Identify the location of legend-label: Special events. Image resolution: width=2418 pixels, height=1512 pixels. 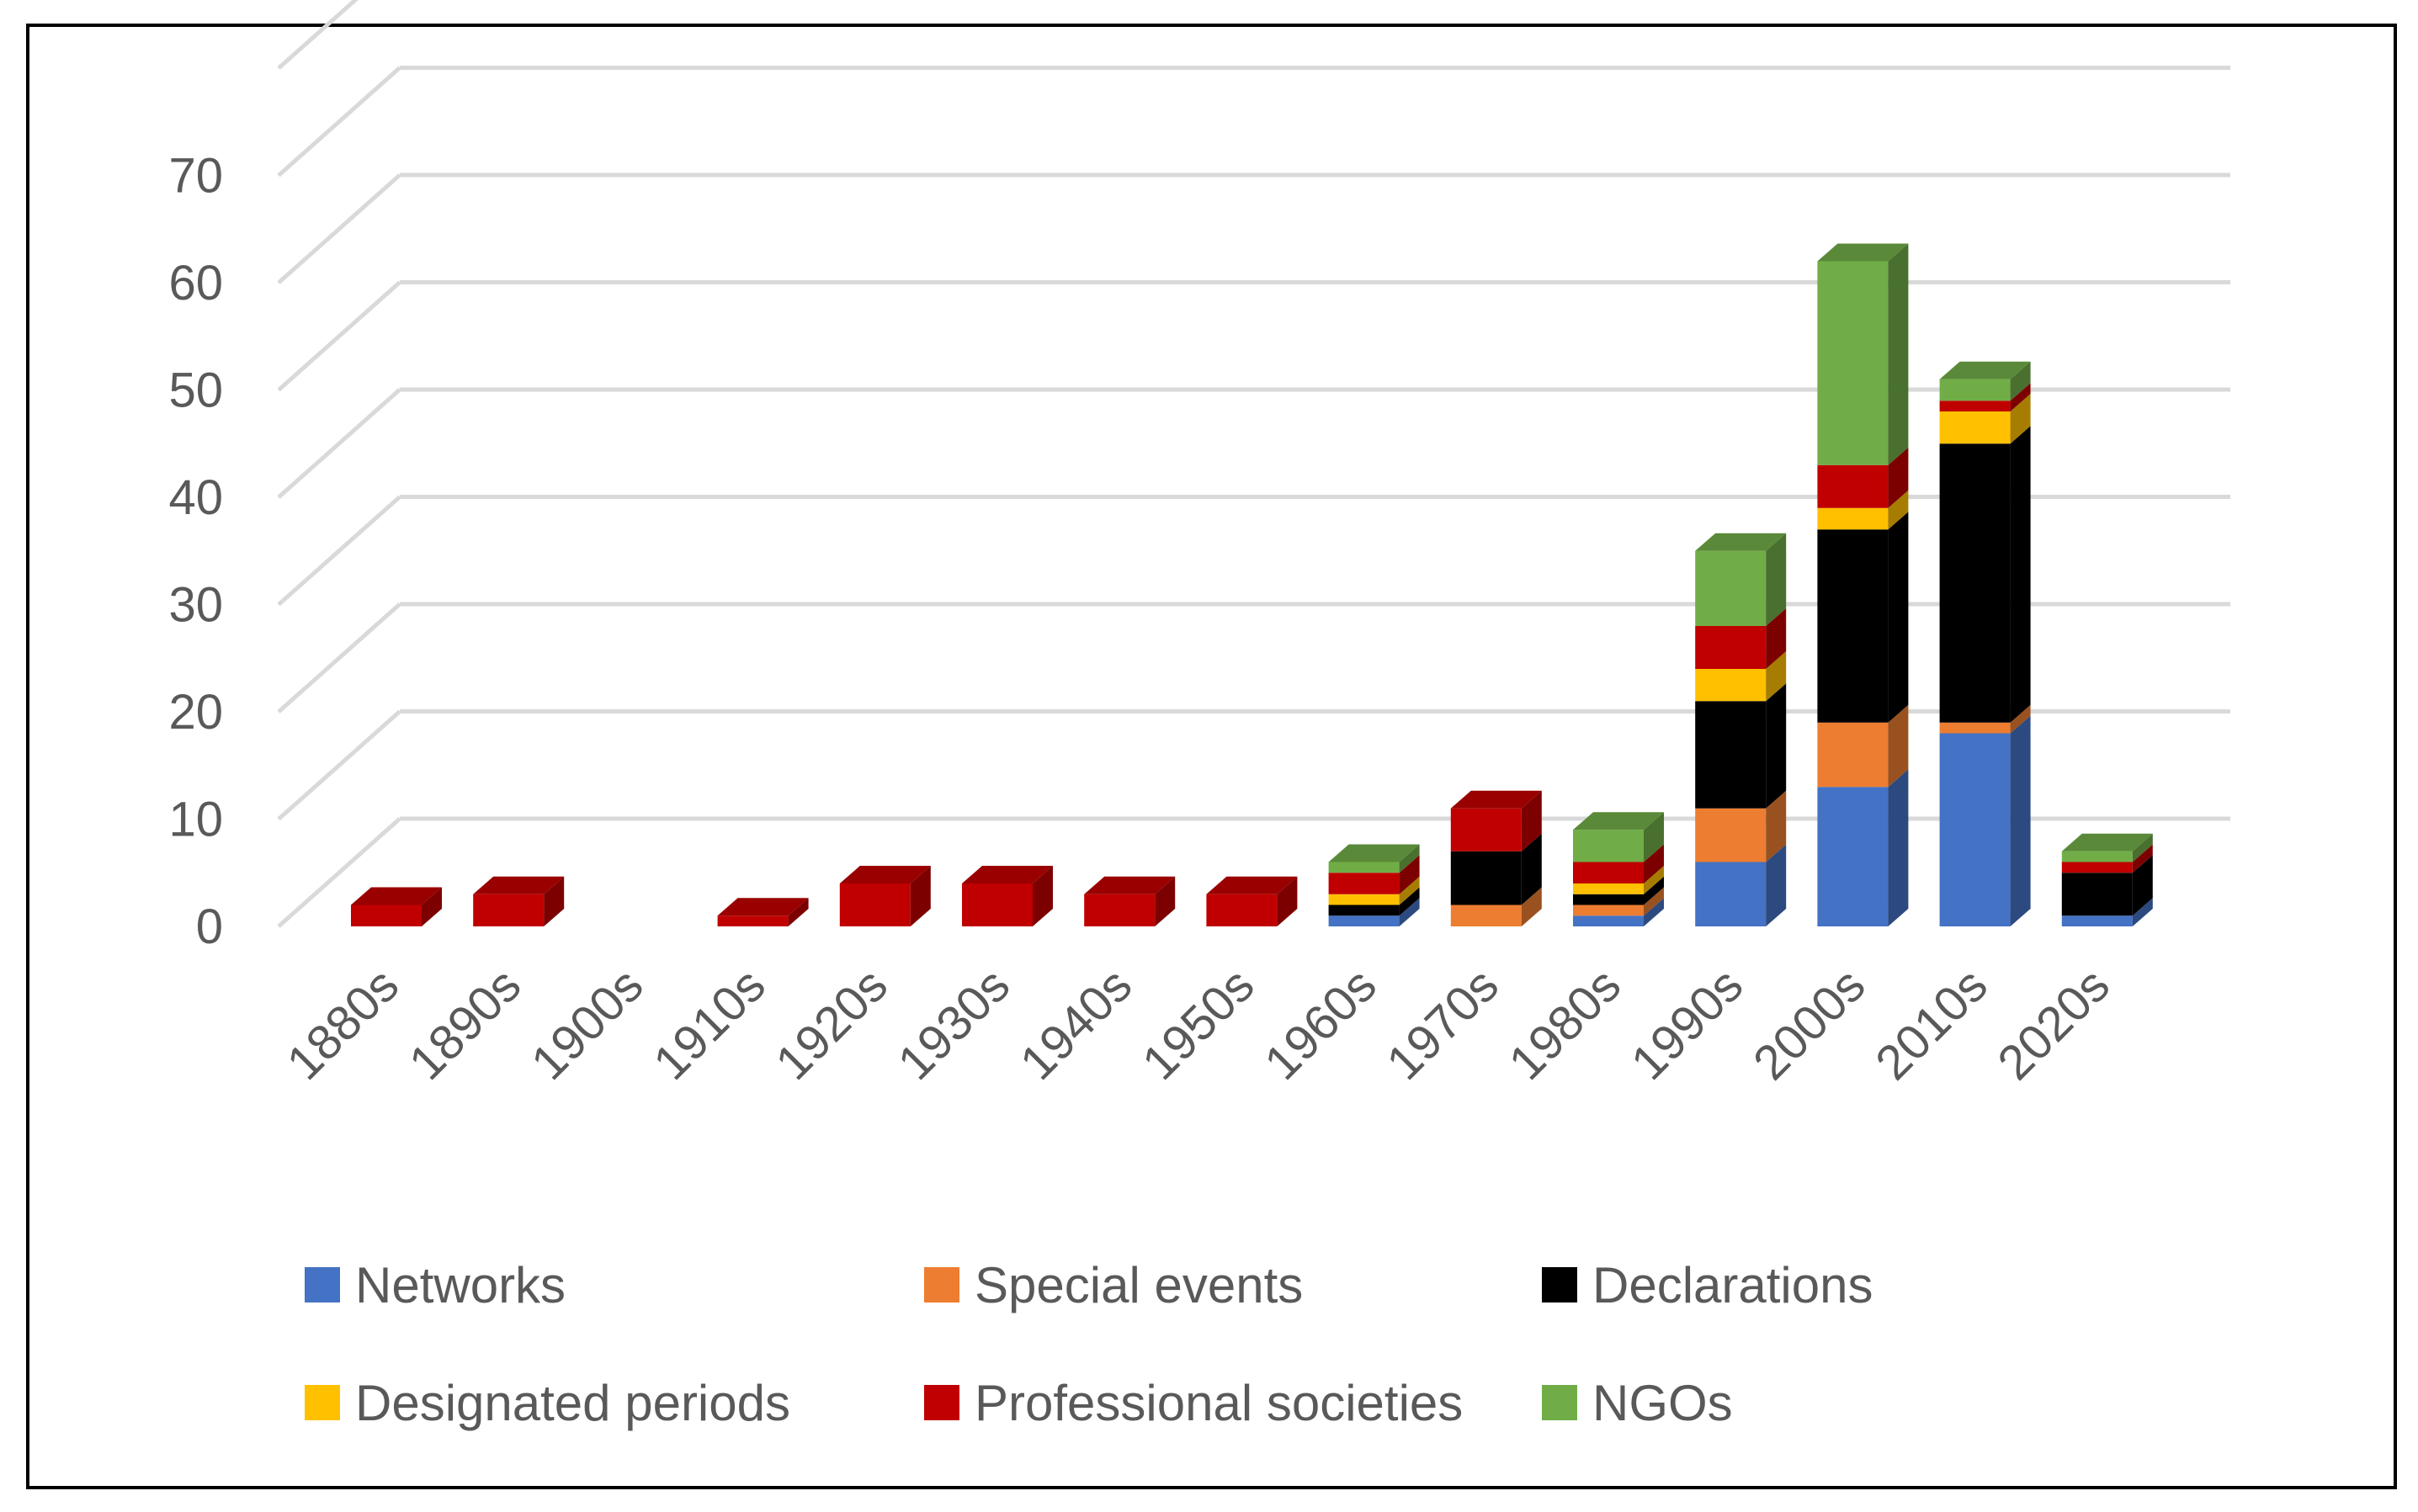
(1139, 1285).